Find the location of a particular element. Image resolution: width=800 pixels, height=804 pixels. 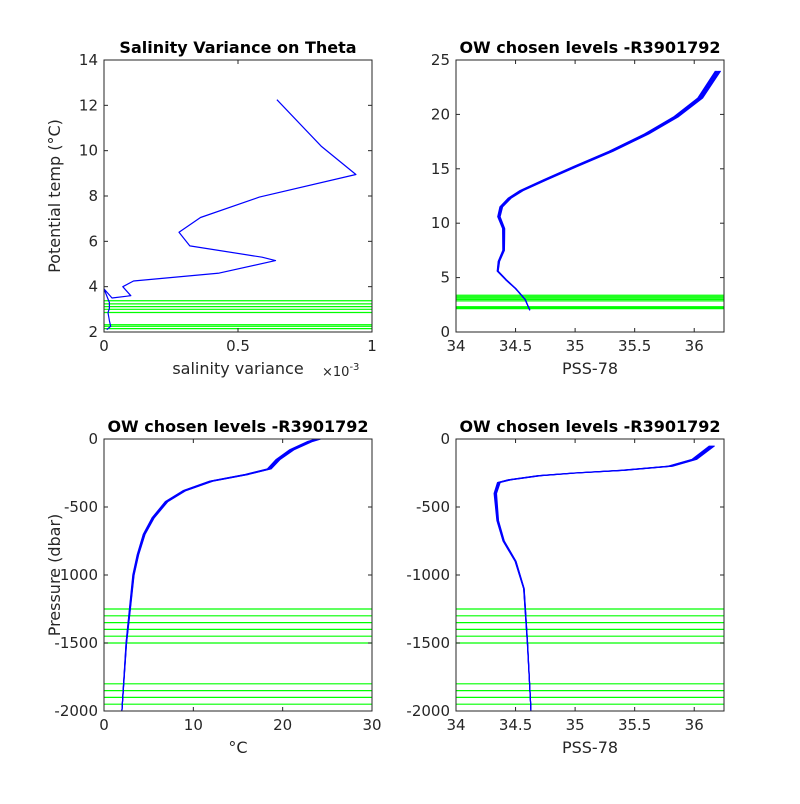

x-exponent-power: -3 is located at coordinates (354, 367).